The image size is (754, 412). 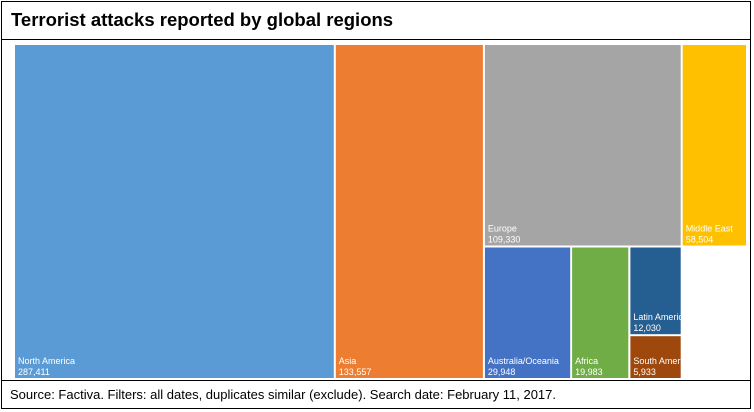 What do you see at coordinates (582, 145) in the screenshot?
I see `tile-rect-europe` at bounding box center [582, 145].